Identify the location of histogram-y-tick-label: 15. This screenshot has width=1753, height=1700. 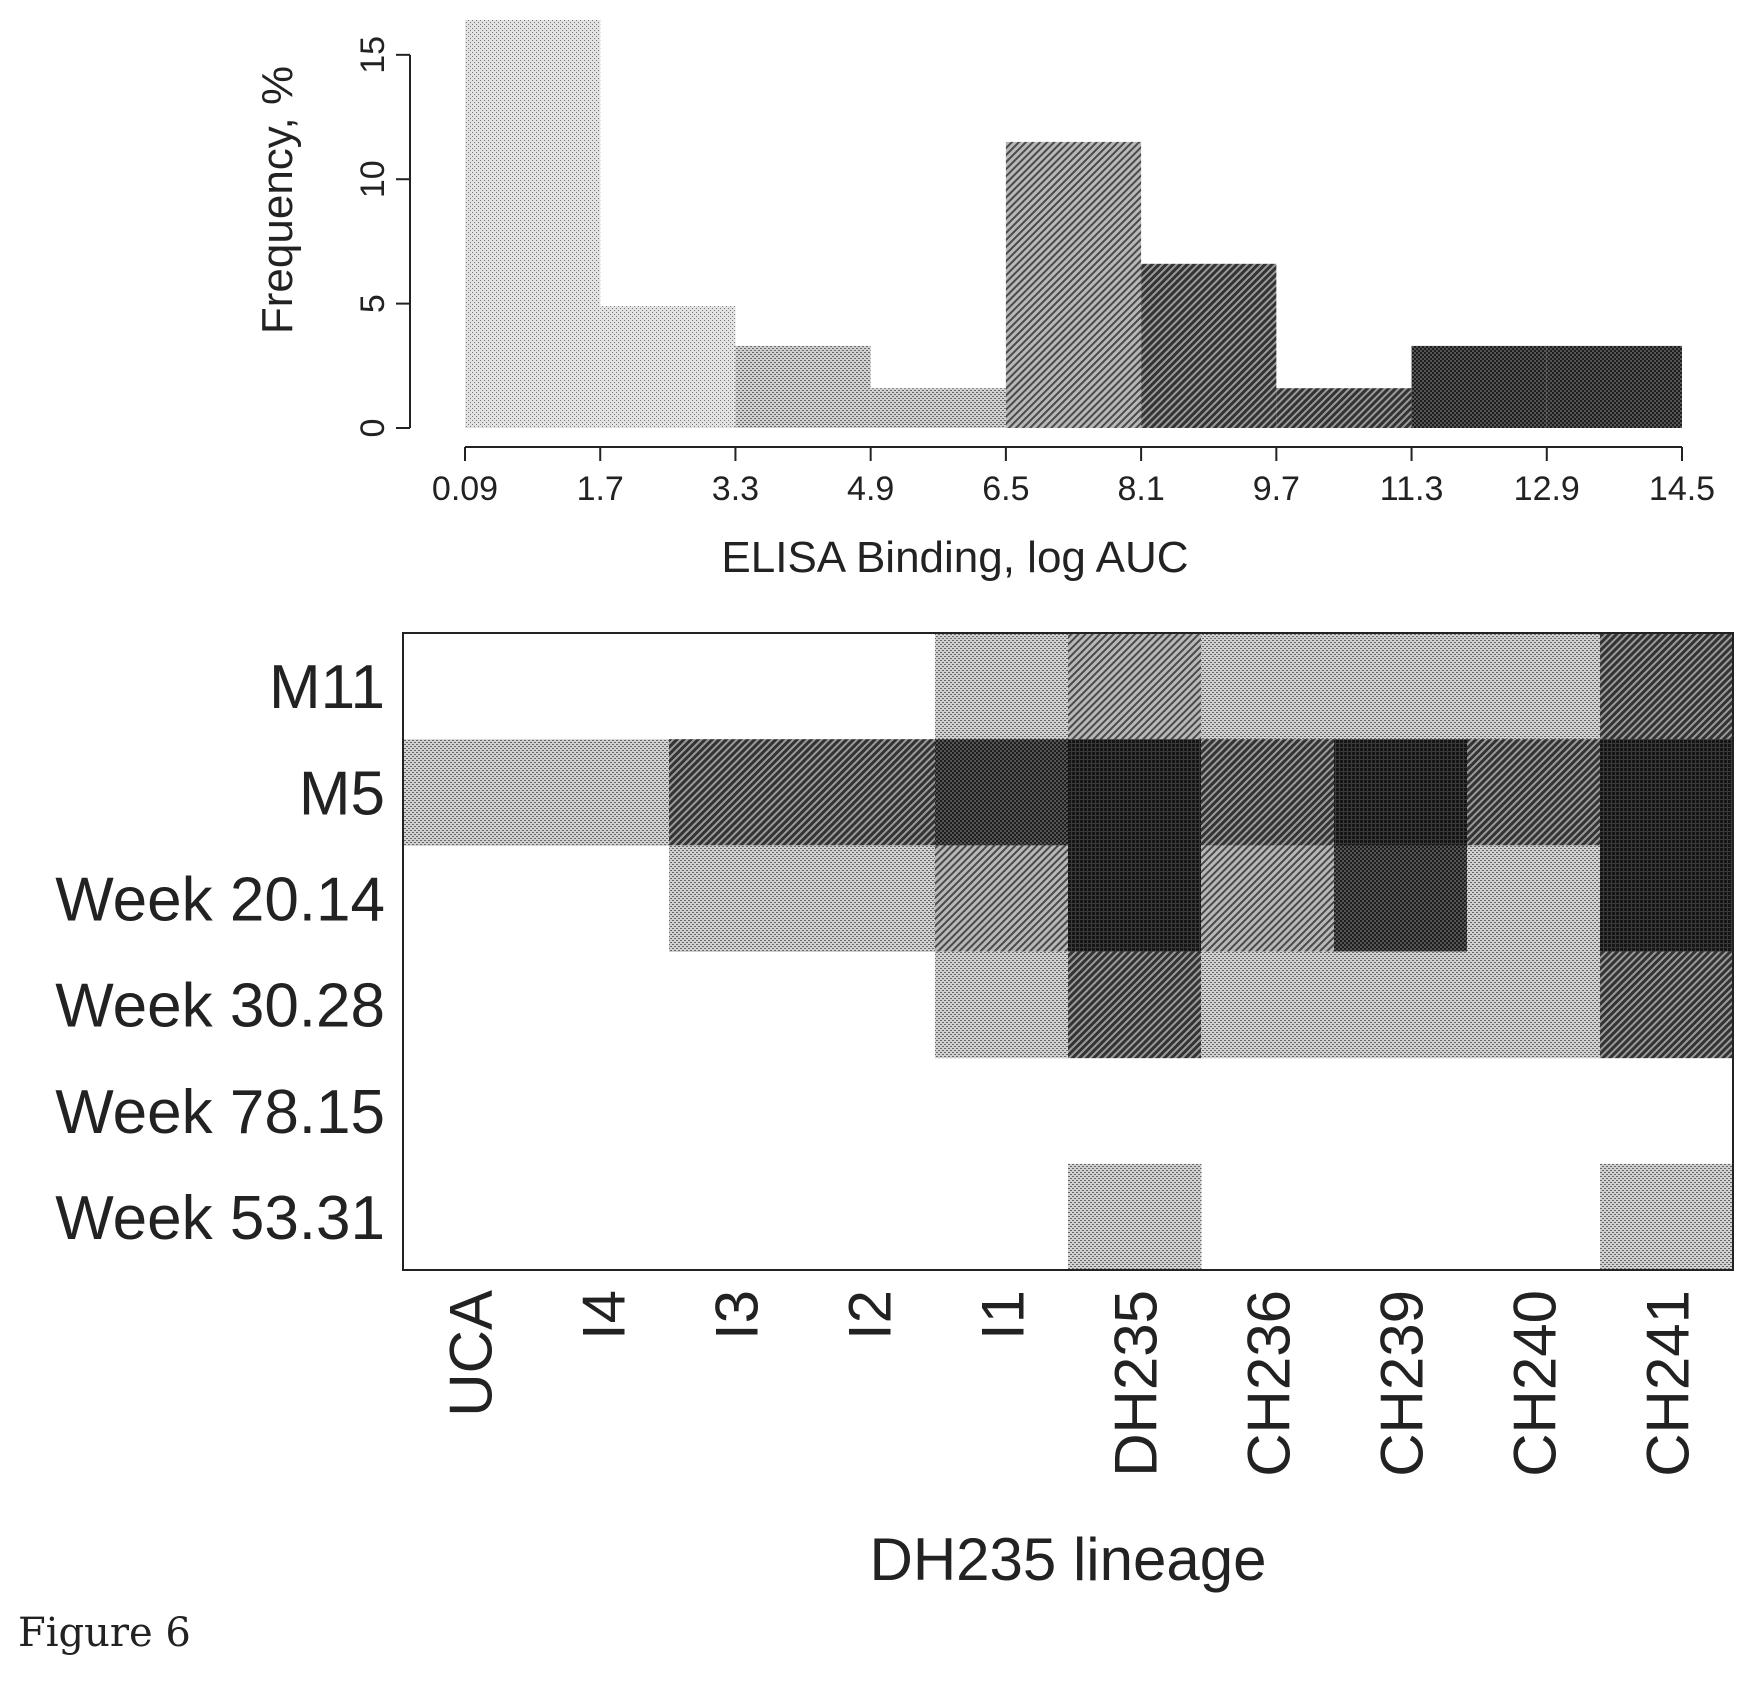
(373, 55).